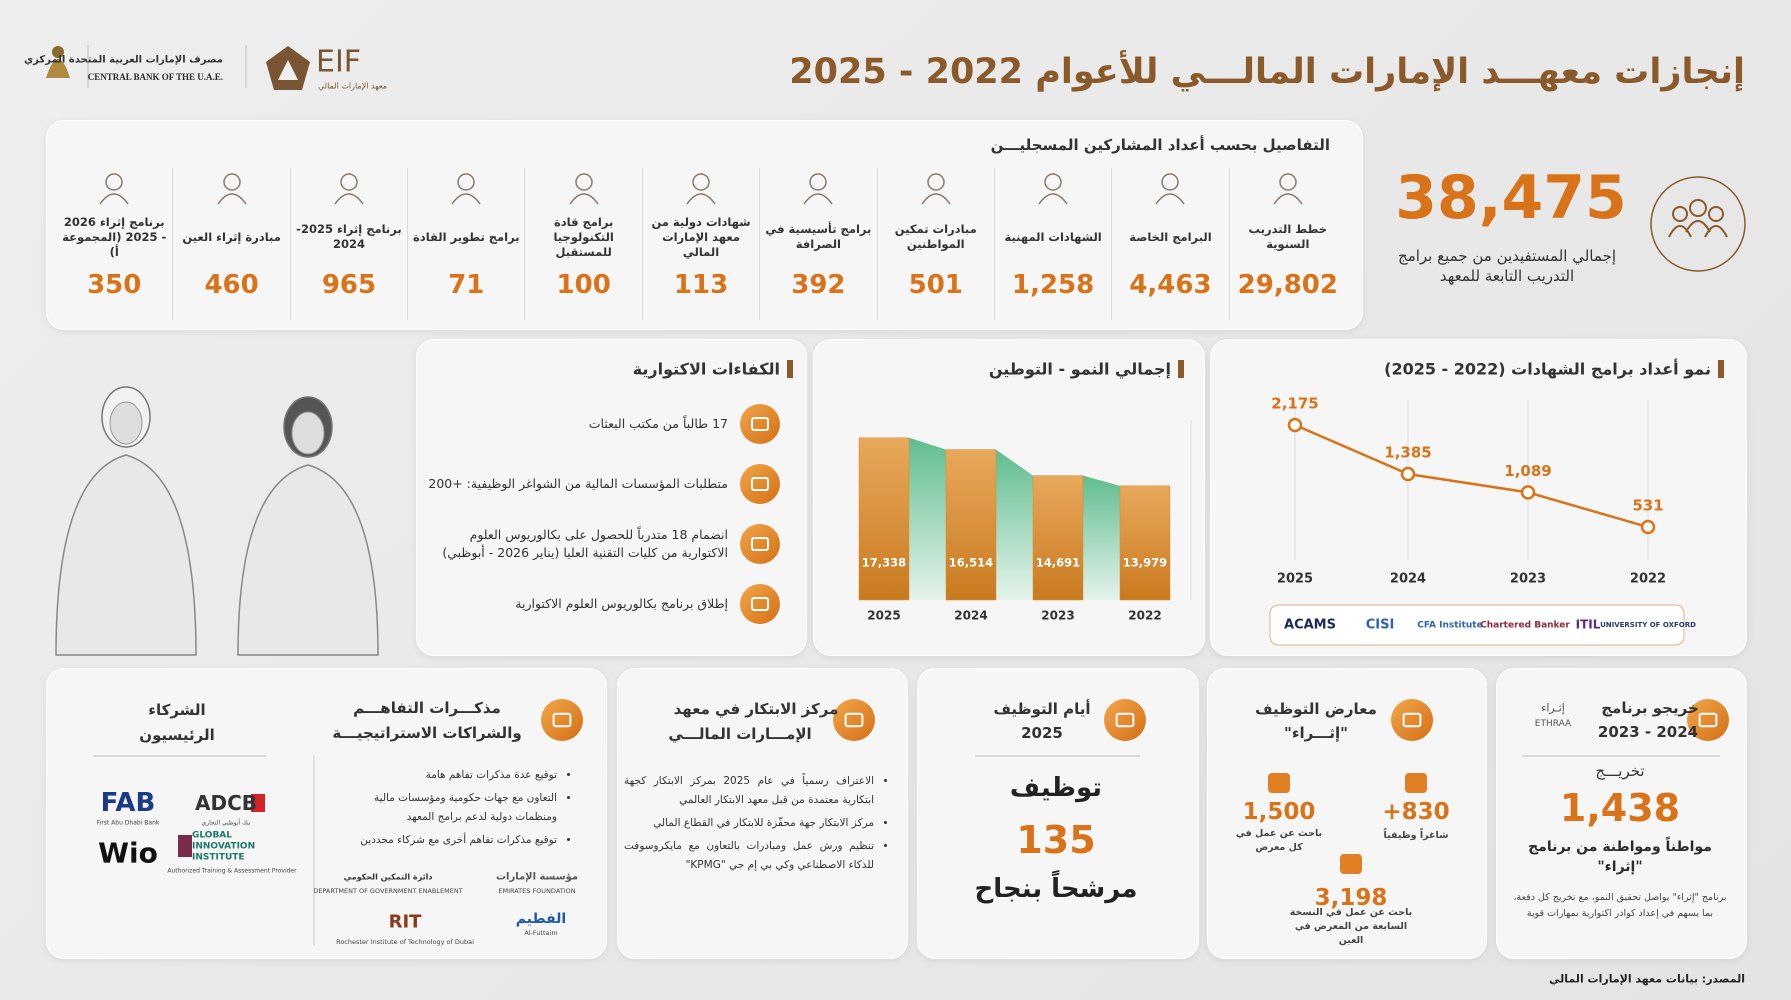 The image size is (1791, 1000). I want to click on stat-value: 3,198, so click(1351, 898).